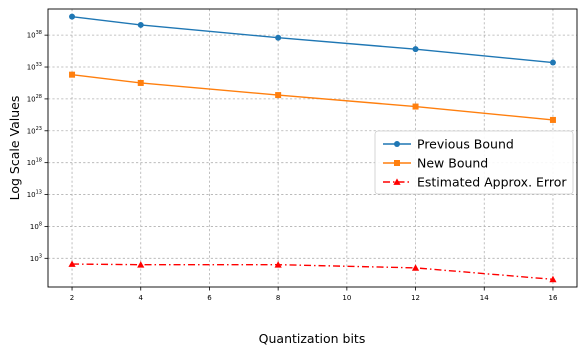 The height and width of the screenshot is (346, 584). I want to click on x-tick-label: 6, so click(209, 298).